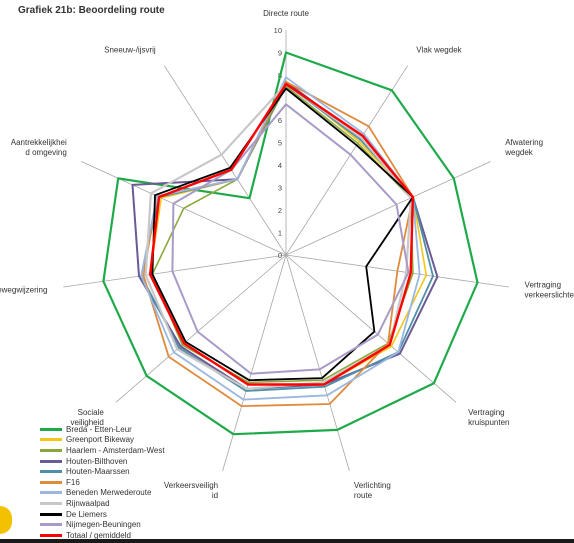  Describe the element at coordinates (372, 485) in the screenshot. I see `axis-label-line: Verlichting` at that location.